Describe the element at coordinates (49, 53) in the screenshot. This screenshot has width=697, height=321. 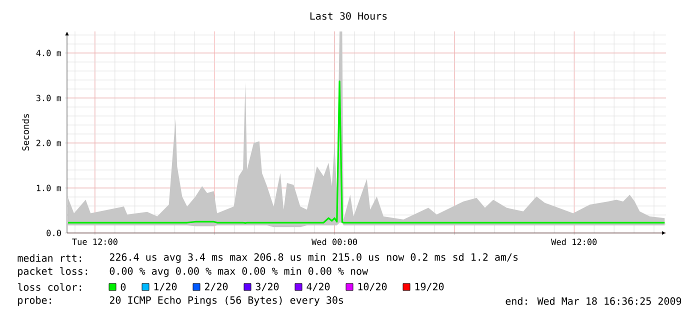
I see `y-tick-label: 4.0 m` at that location.